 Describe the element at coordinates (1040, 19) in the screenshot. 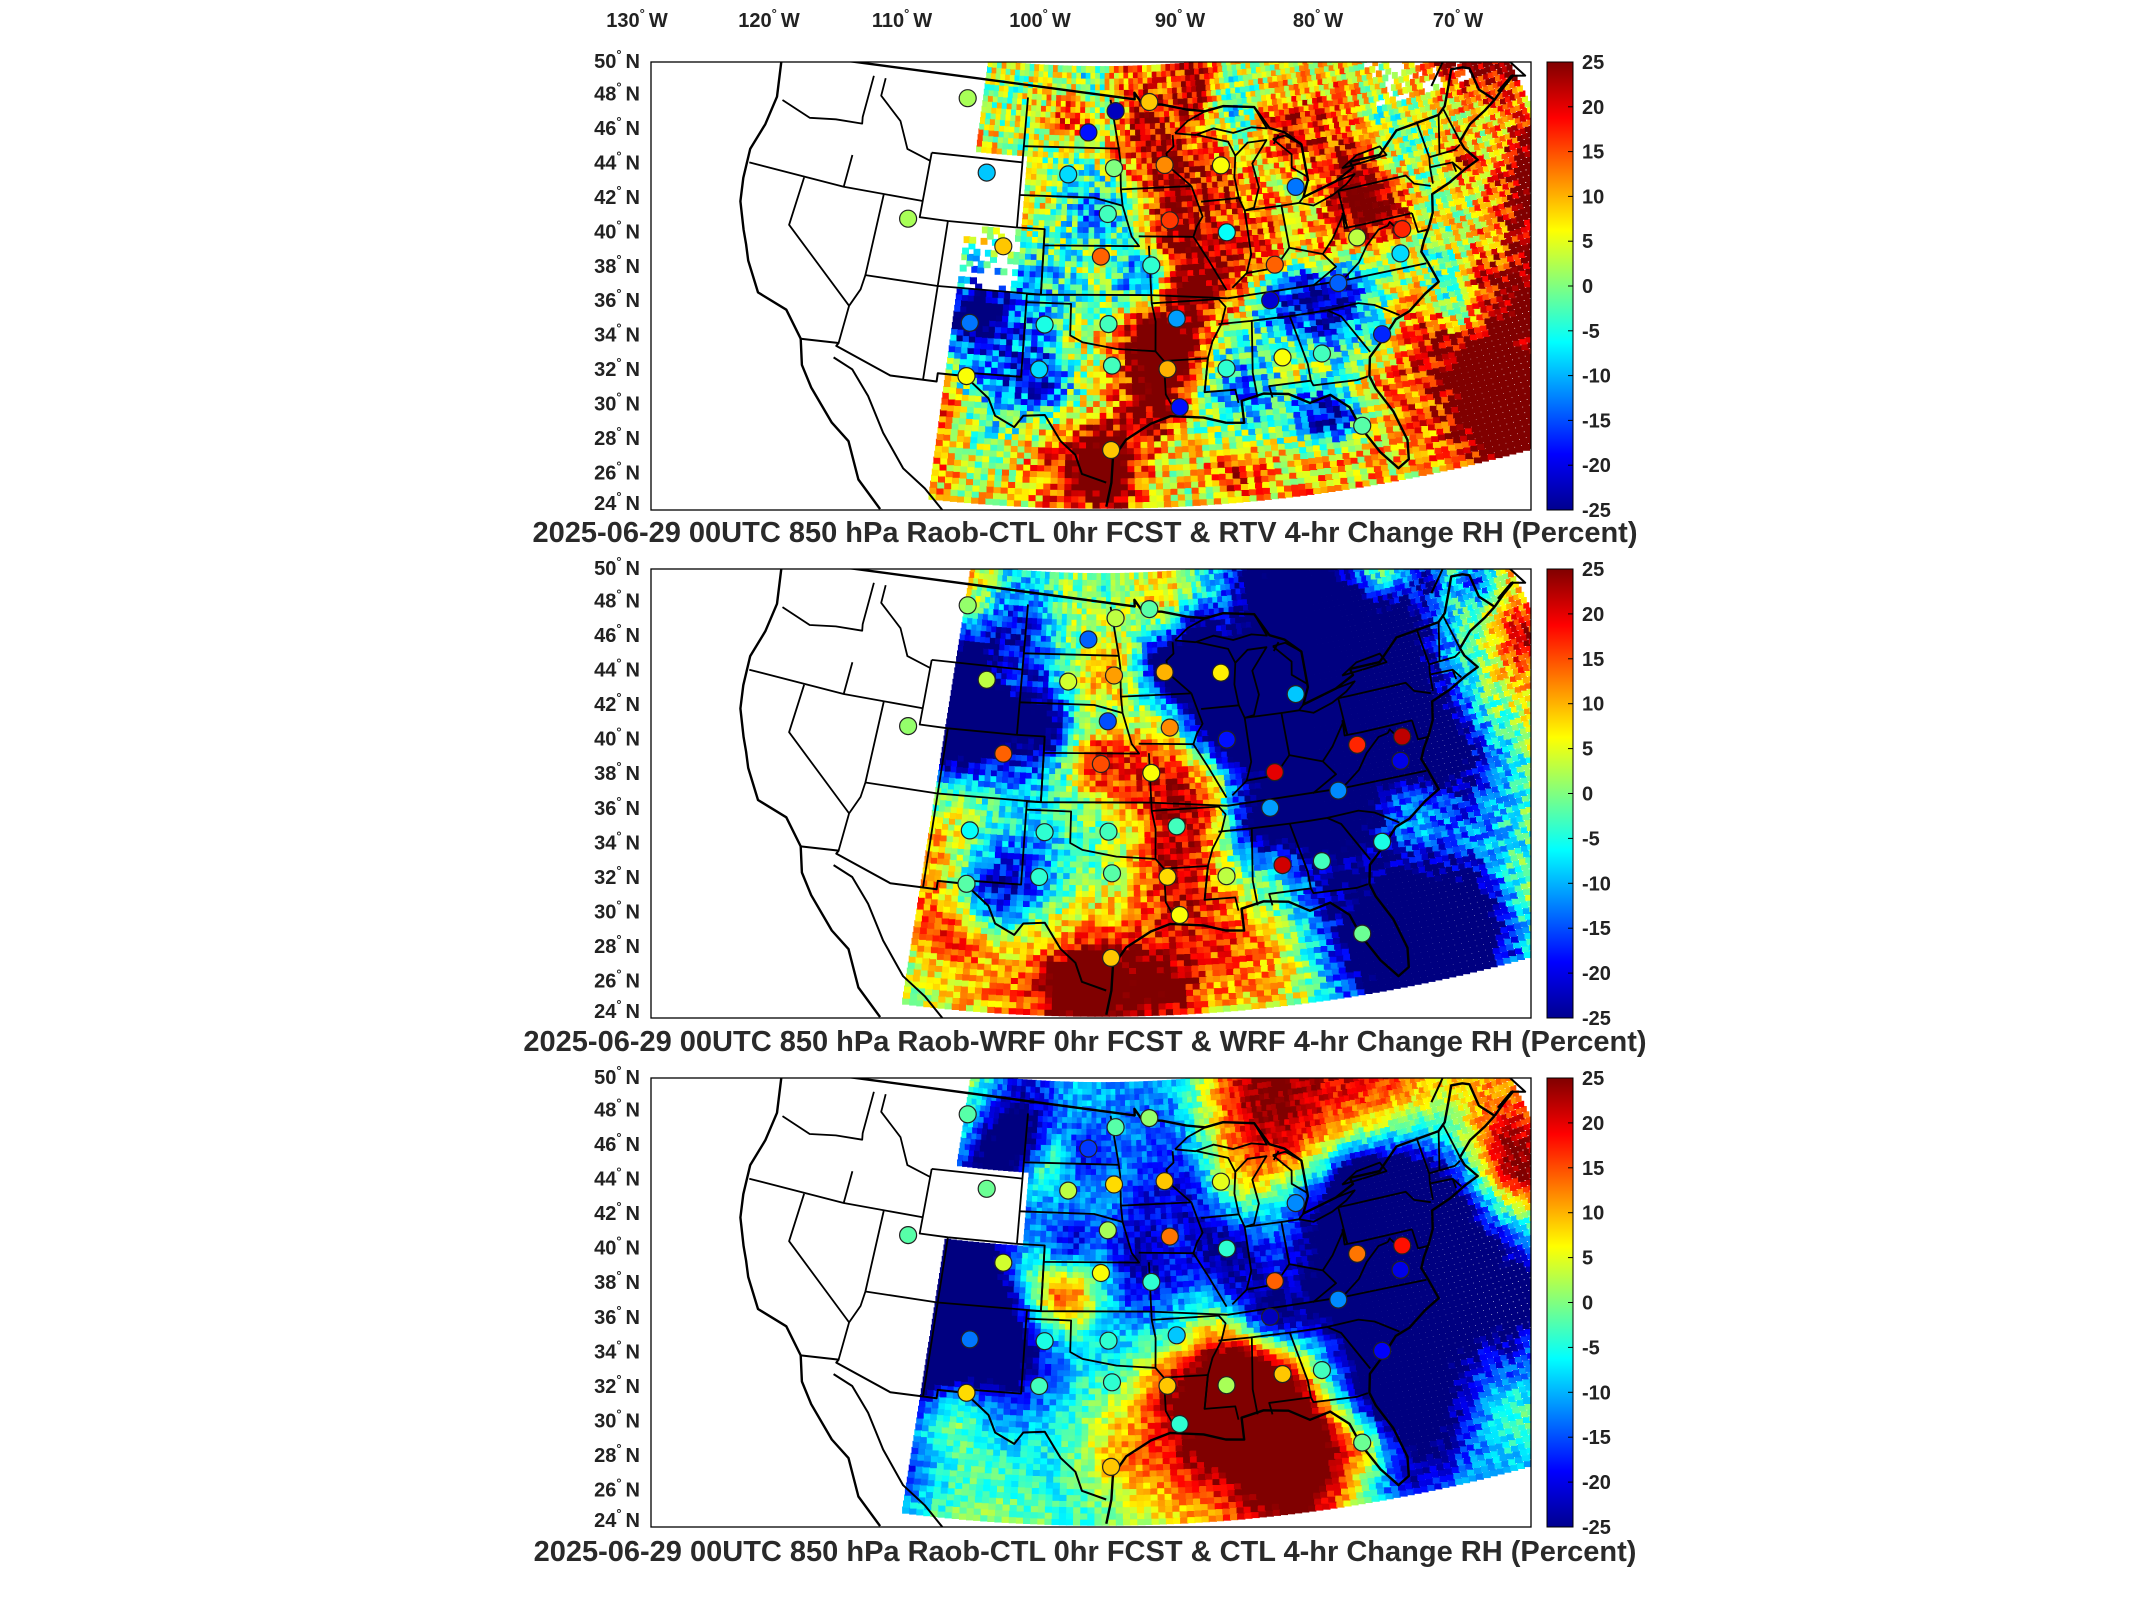

I see `lon-tick-label: 100° W` at that location.